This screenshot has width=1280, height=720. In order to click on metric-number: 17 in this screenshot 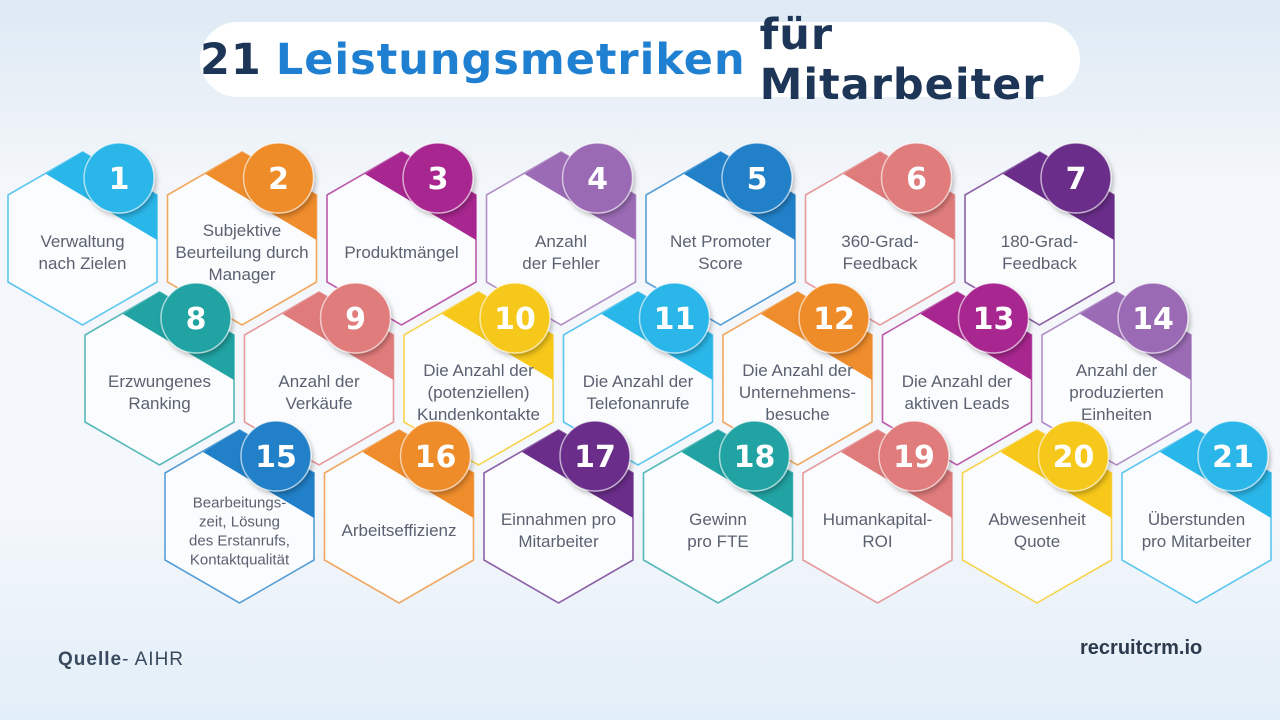, I will do `click(595, 457)`.